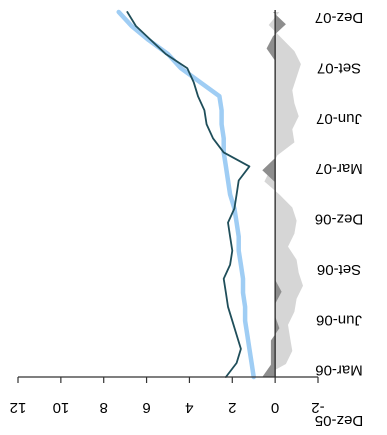  I want to click on value-tick-label: 10, so click(61, 407).